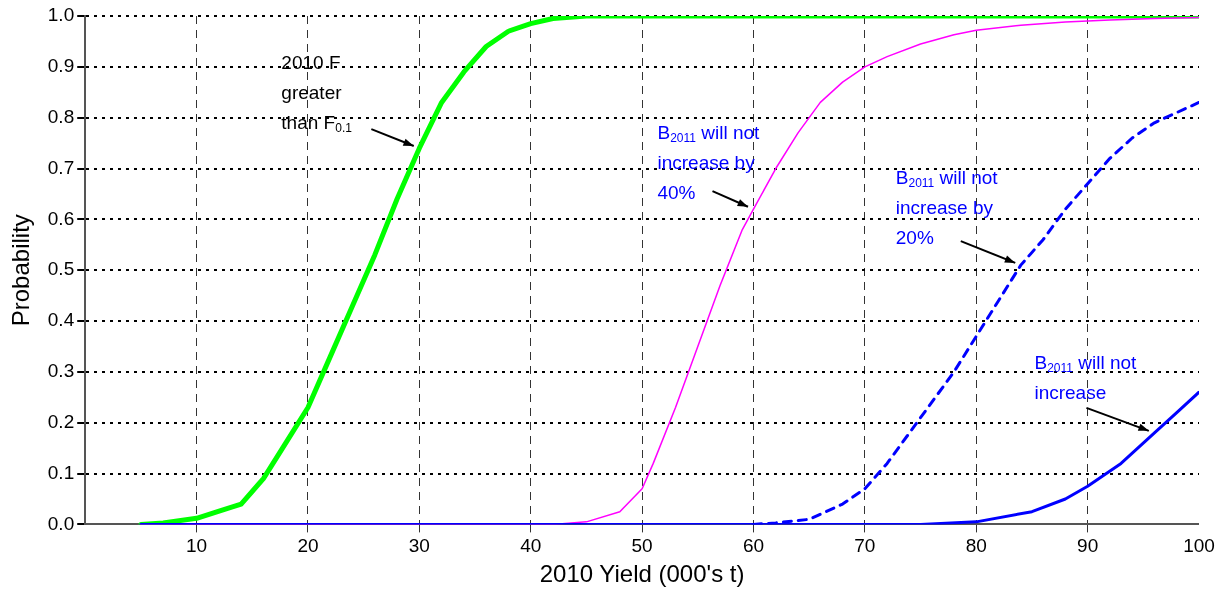 The height and width of the screenshot is (594, 1229). Describe the element at coordinates (531, 546) in the screenshot. I see `x-tick-label: 40` at that location.